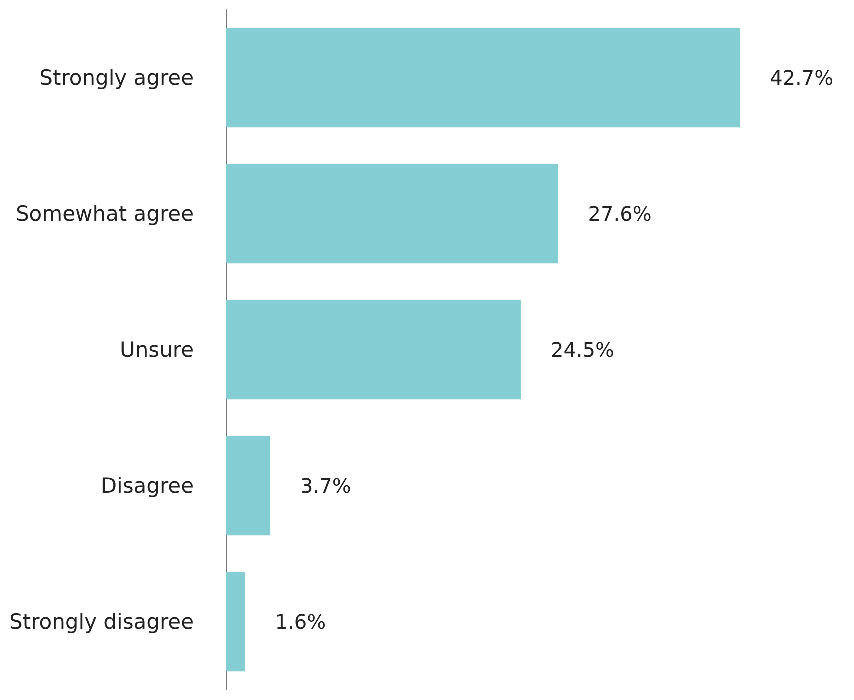 Image resolution: width=854 pixels, height=700 pixels. What do you see at coordinates (105, 214) in the screenshot?
I see `y-tick-label: Somewhat agree` at bounding box center [105, 214].